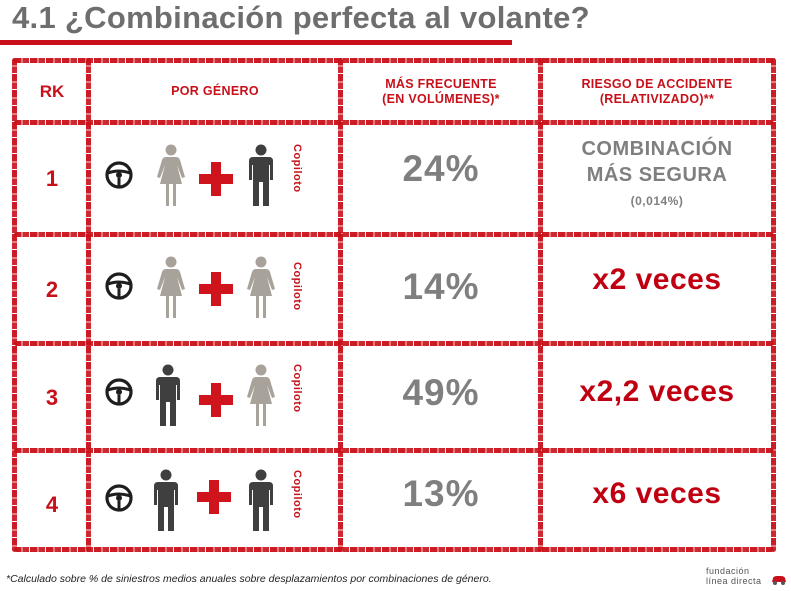  What do you see at coordinates (256, 42) in the screenshot?
I see `title-underline` at bounding box center [256, 42].